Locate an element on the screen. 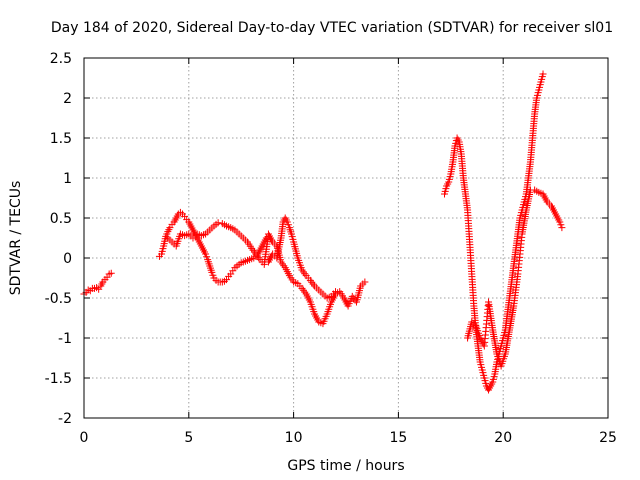 The image size is (640, 480). y-tick-label: 2 is located at coordinates (67, 99).